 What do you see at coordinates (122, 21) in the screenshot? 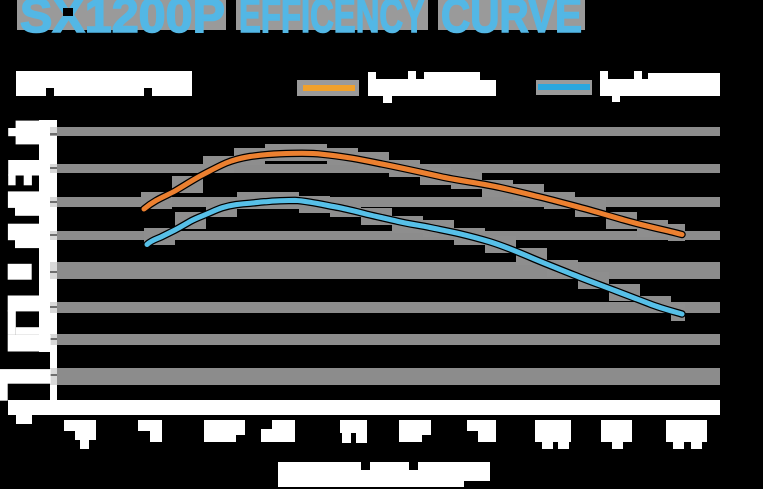
I see `svg-text: SX1200P` at bounding box center [122, 21].